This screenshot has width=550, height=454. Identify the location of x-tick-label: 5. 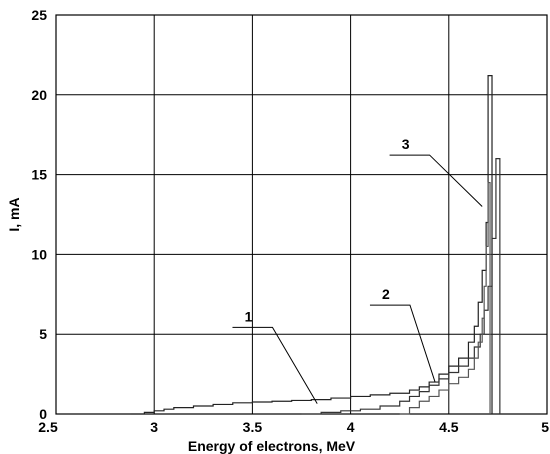
(545, 427).